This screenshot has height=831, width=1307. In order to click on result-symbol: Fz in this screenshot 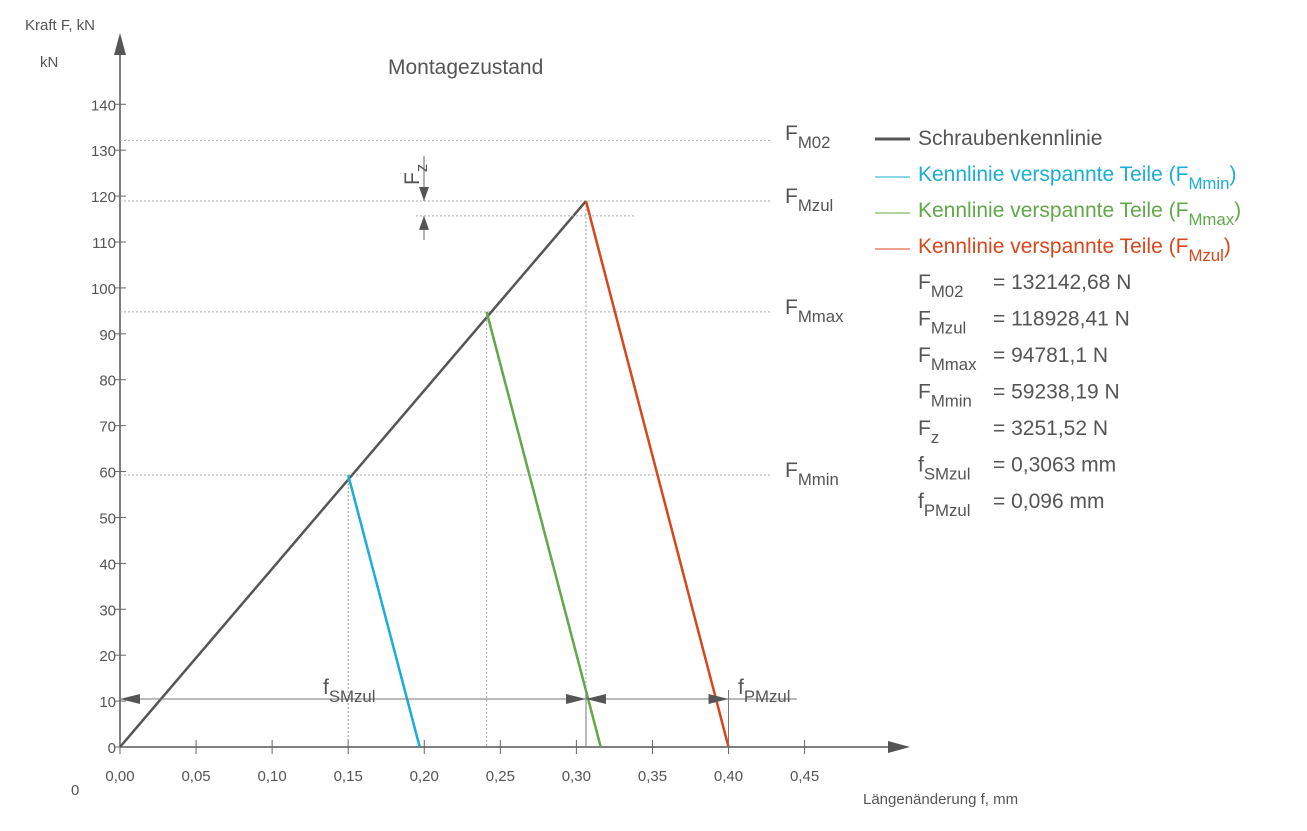, I will do `click(928, 432)`.